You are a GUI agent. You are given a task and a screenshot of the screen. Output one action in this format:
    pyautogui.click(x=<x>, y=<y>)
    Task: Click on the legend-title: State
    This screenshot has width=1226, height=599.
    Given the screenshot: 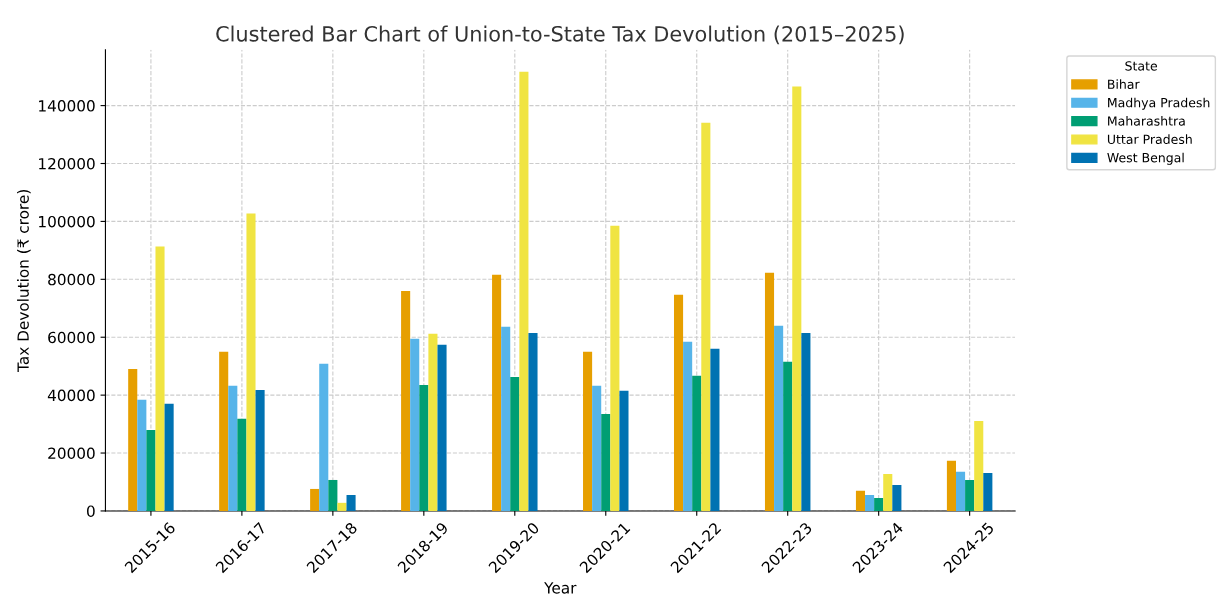 What is the action you would take?
    pyautogui.click(x=1141, y=66)
    